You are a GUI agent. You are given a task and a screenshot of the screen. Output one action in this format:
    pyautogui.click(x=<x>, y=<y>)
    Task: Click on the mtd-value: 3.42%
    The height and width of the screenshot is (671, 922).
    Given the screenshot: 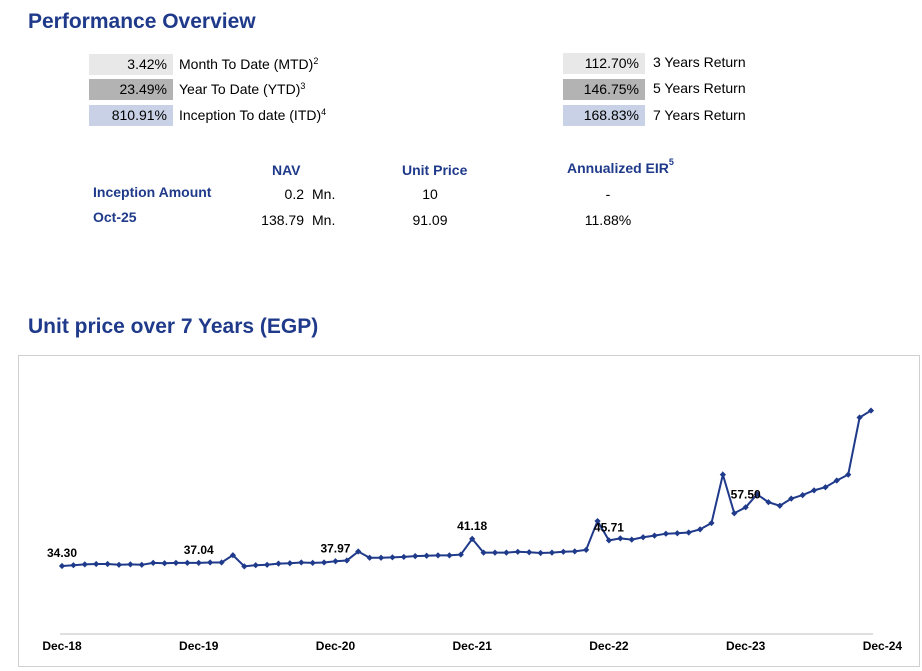 What is the action you would take?
    pyautogui.click(x=131, y=64)
    